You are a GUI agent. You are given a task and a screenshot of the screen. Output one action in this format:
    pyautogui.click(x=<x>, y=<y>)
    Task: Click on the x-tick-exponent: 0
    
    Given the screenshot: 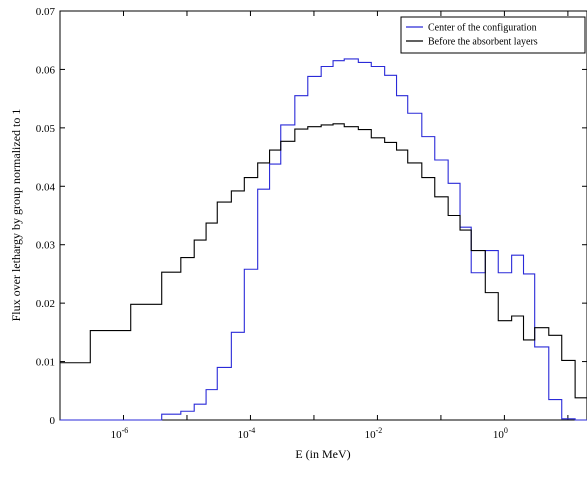 What is the action you would take?
    pyautogui.click(x=506, y=430)
    